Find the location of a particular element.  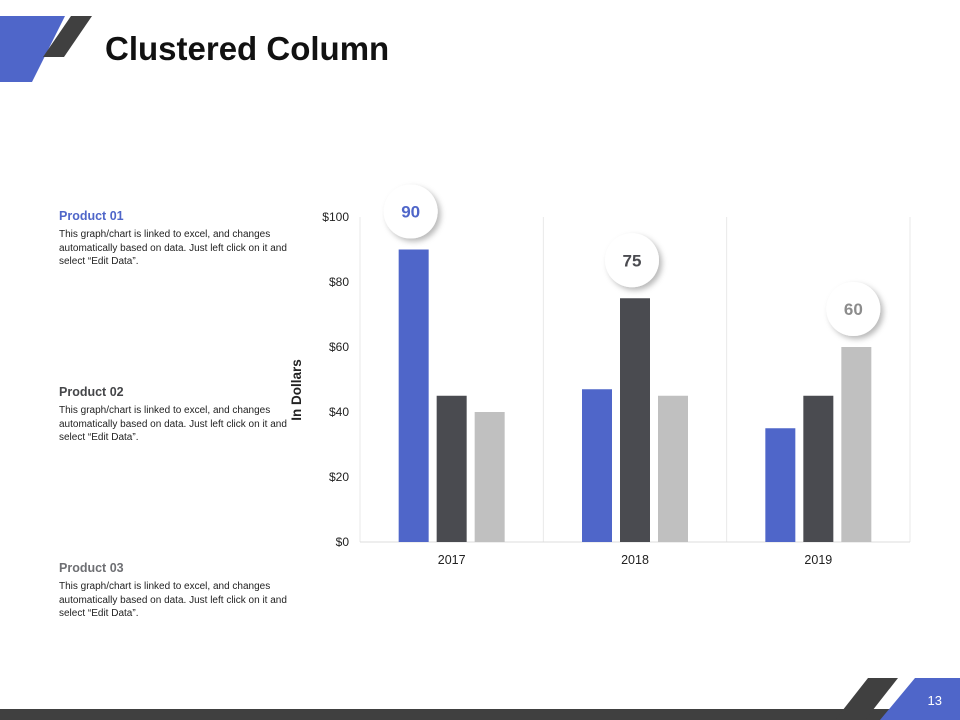

value-callout-label: 90 is located at coordinates (410, 212).